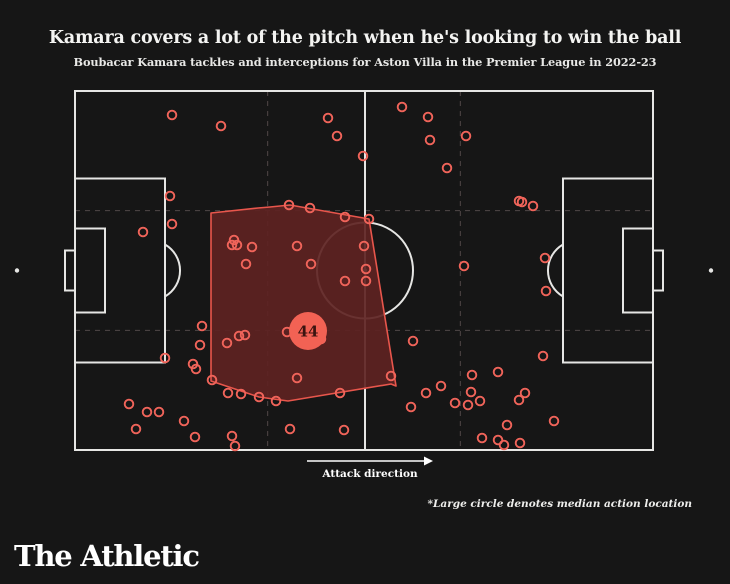  What do you see at coordinates (107, 556) in the screenshot?
I see `the-athletic-logo: The Athletic` at bounding box center [107, 556].